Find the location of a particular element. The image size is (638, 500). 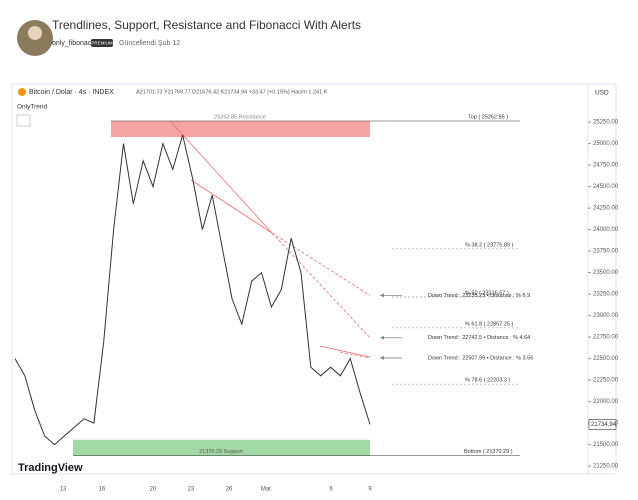

x-tick-label: 9 is located at coordinates (370, 490).